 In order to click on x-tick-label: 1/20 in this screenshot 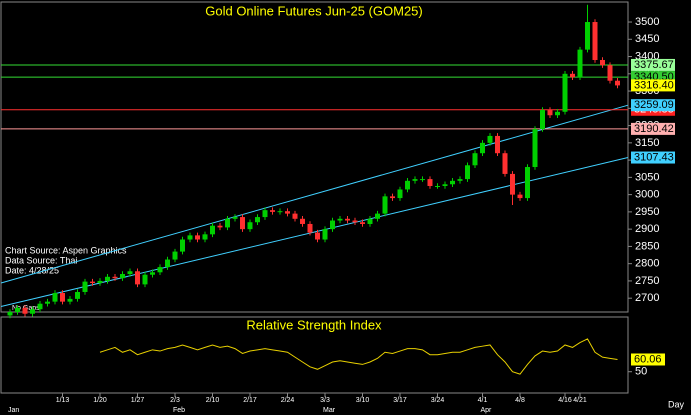, I will do `click(100, 400)`.